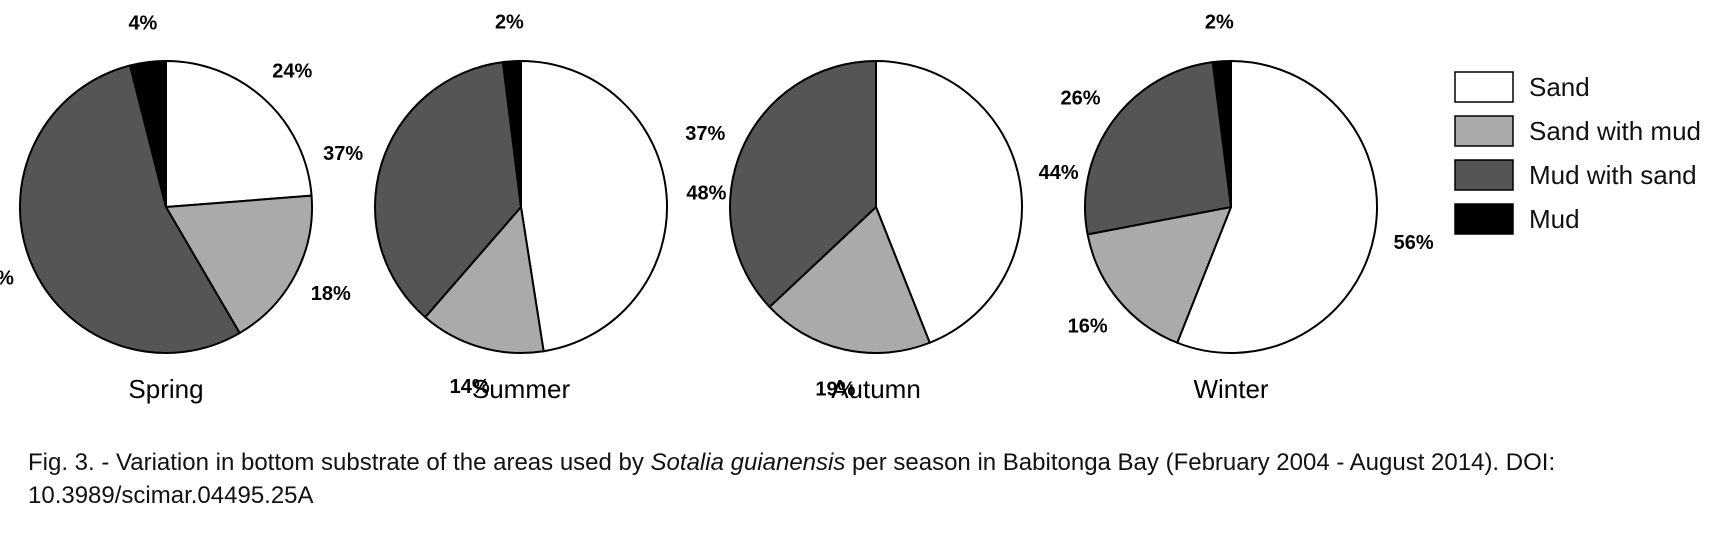 Image resolution: width=1732 pixels, height=556 pixels. What do you see at coordinates (130, 209) in the screenshot?
I see `slice-spring-mud-with-sand` at bounding box center [130, 209].